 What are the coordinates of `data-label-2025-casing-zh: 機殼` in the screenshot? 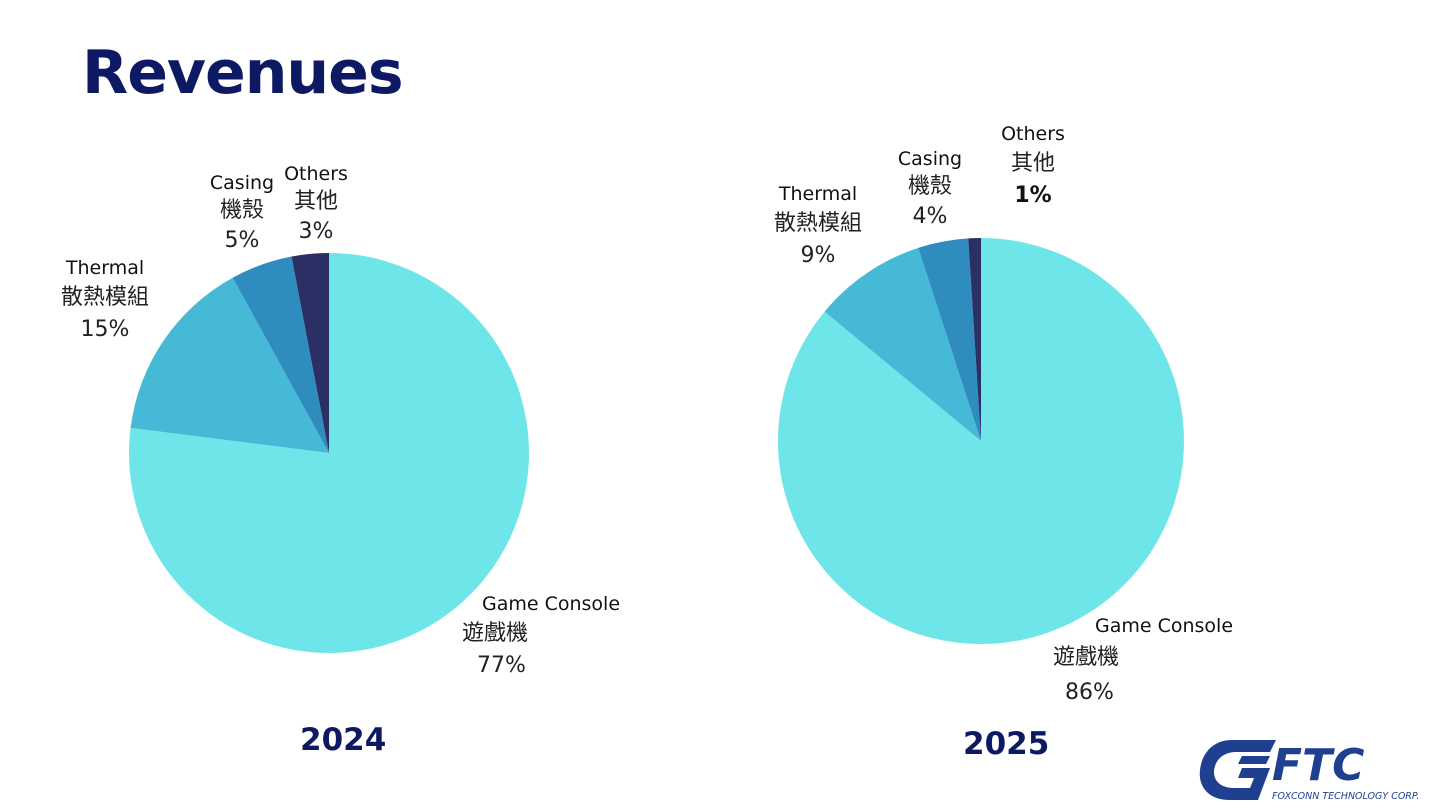 It's located at (930, 186).